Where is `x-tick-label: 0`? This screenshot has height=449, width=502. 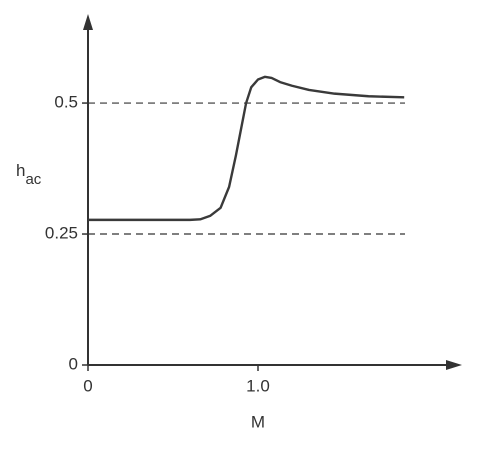 x-tick-label: 0 is located at coordinates (87, 385).